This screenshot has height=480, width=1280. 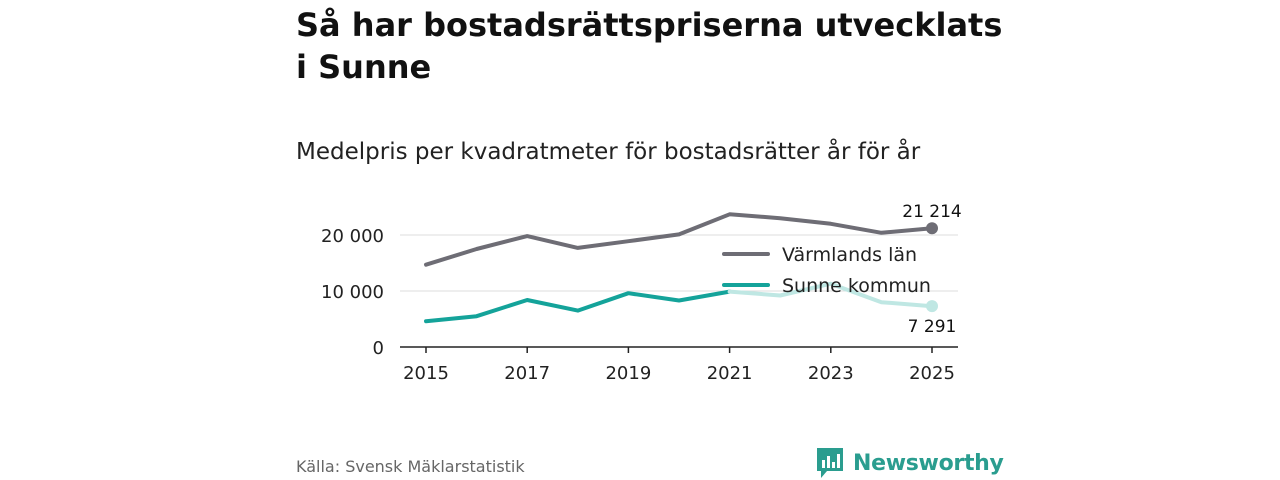 I want to click on series-line-sunne-kommun-faded, so click(x=830, y=295).